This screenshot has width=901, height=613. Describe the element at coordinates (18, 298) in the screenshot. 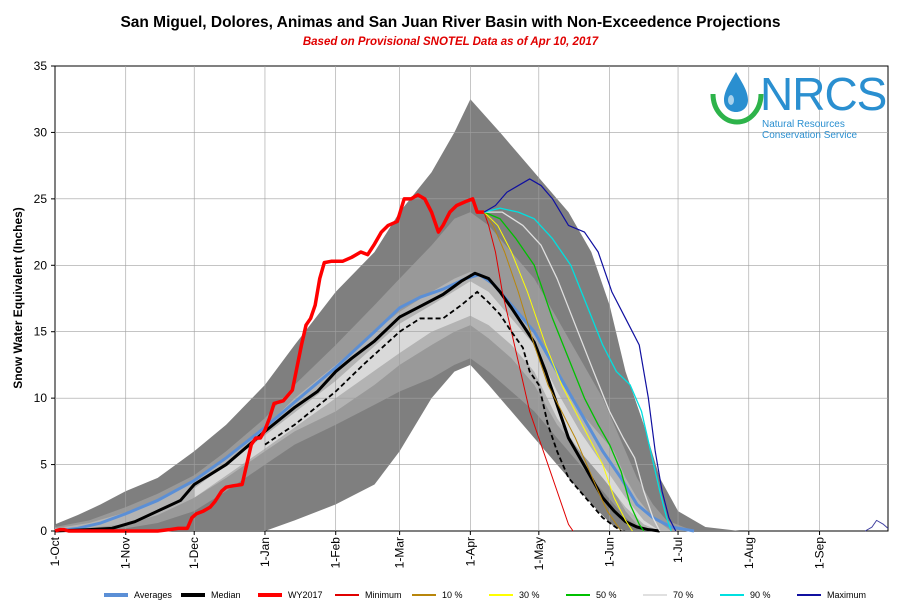

I see `y-axis-label: Snow Water Equivalent (Inches)` at that location.